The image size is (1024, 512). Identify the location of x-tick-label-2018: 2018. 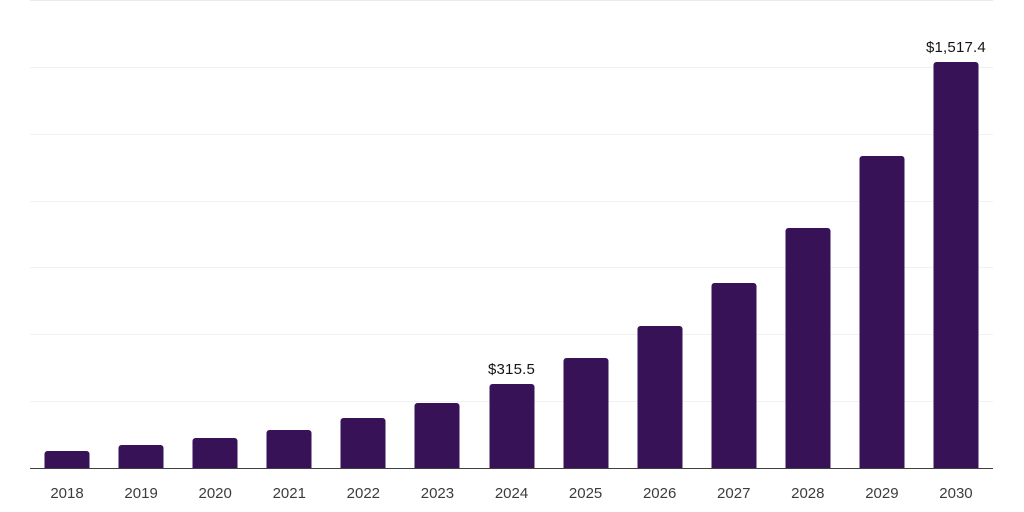
(67, 493).